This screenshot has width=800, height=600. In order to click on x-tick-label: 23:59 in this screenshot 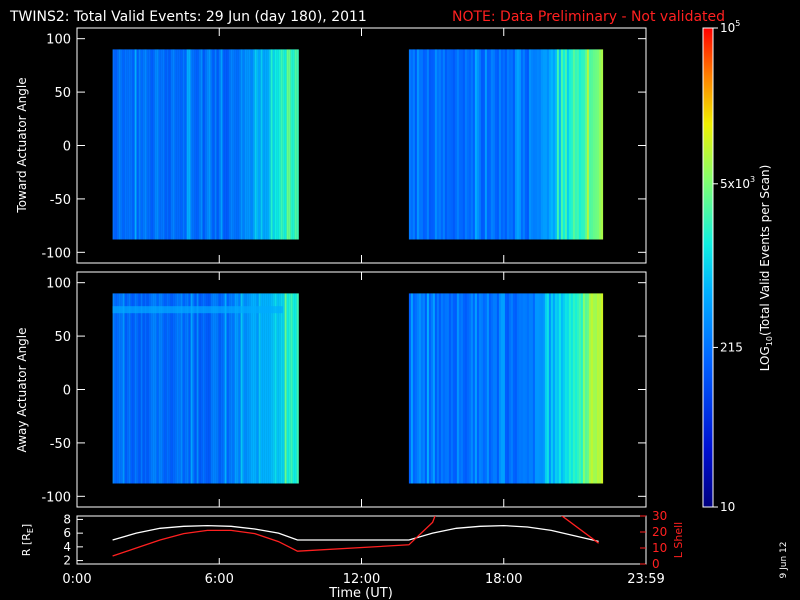, I will do `click(645, 579)`.